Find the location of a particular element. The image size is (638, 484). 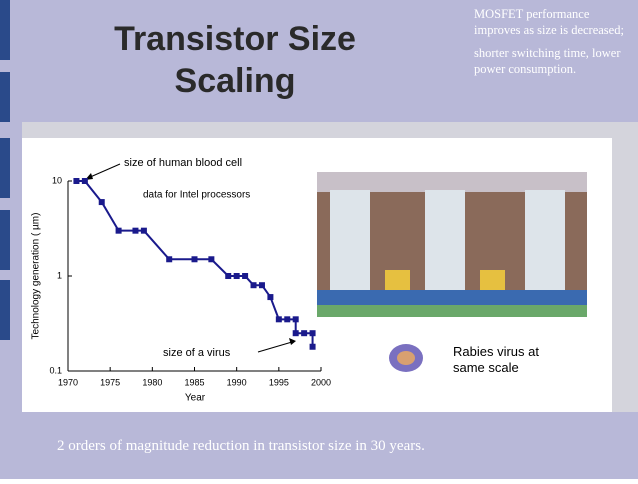

slide-title: Transistor Size Scaling is located at coordinates (235, 60).